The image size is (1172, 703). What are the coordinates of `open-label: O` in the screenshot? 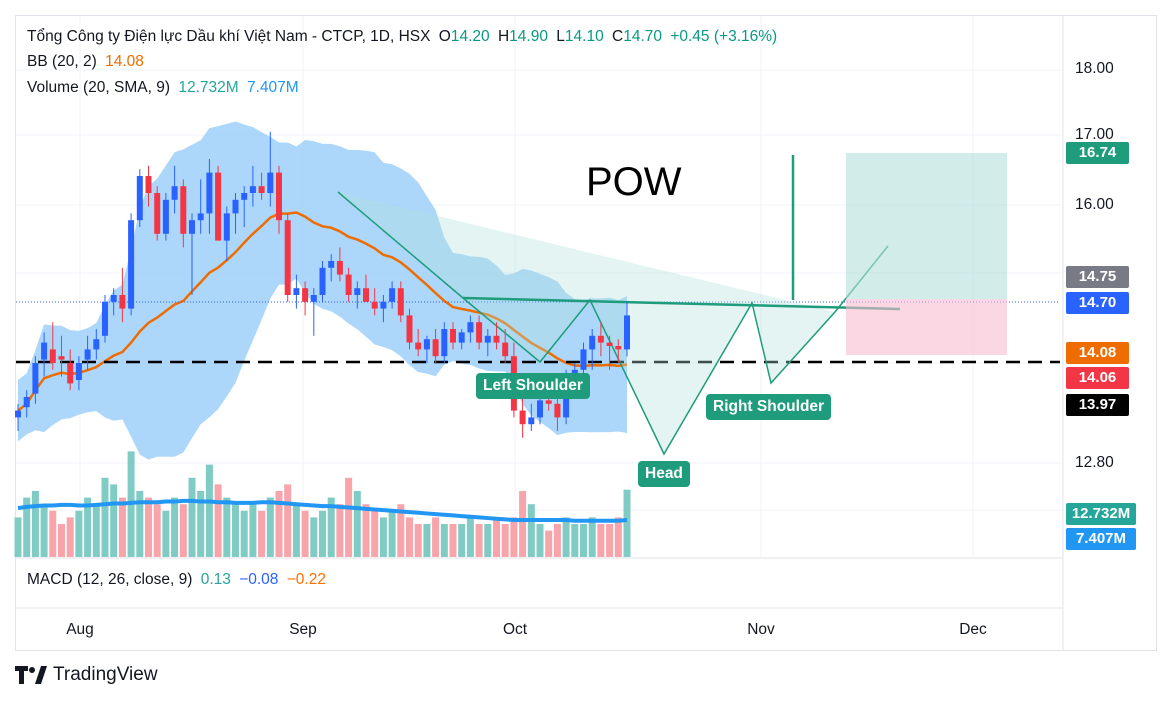 It's located at (444, 36).